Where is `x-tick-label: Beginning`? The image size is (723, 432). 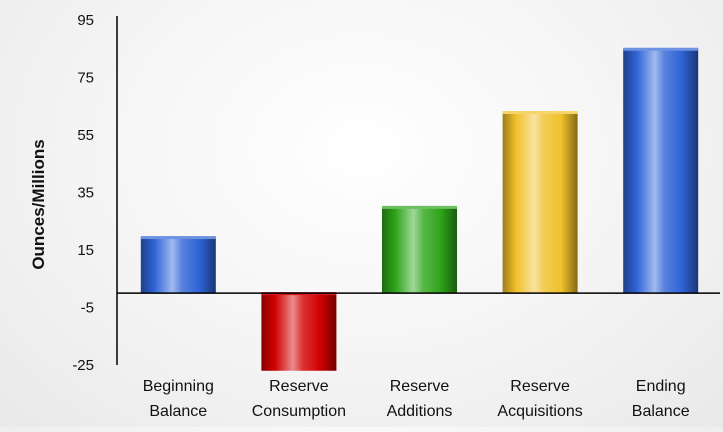
x-tick-label: Beginning is located at coordinates (178, 386).